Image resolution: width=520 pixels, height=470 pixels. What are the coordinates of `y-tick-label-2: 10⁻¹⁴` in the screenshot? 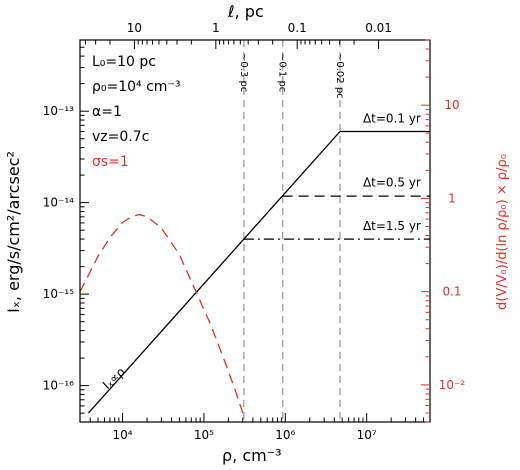 It's located at (58, 203).